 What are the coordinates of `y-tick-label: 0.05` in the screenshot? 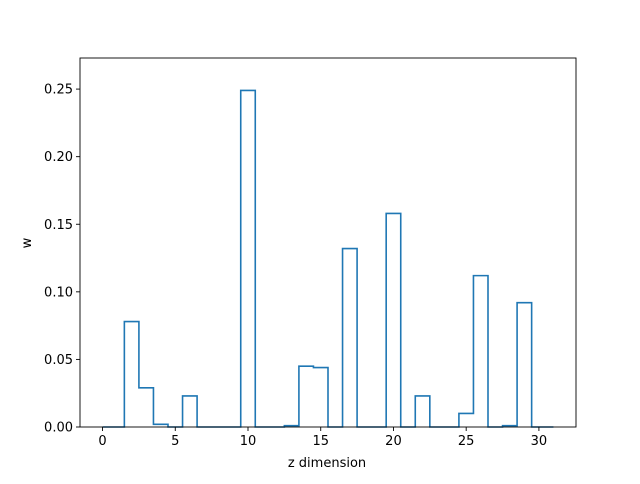 It's located at (58, 360).